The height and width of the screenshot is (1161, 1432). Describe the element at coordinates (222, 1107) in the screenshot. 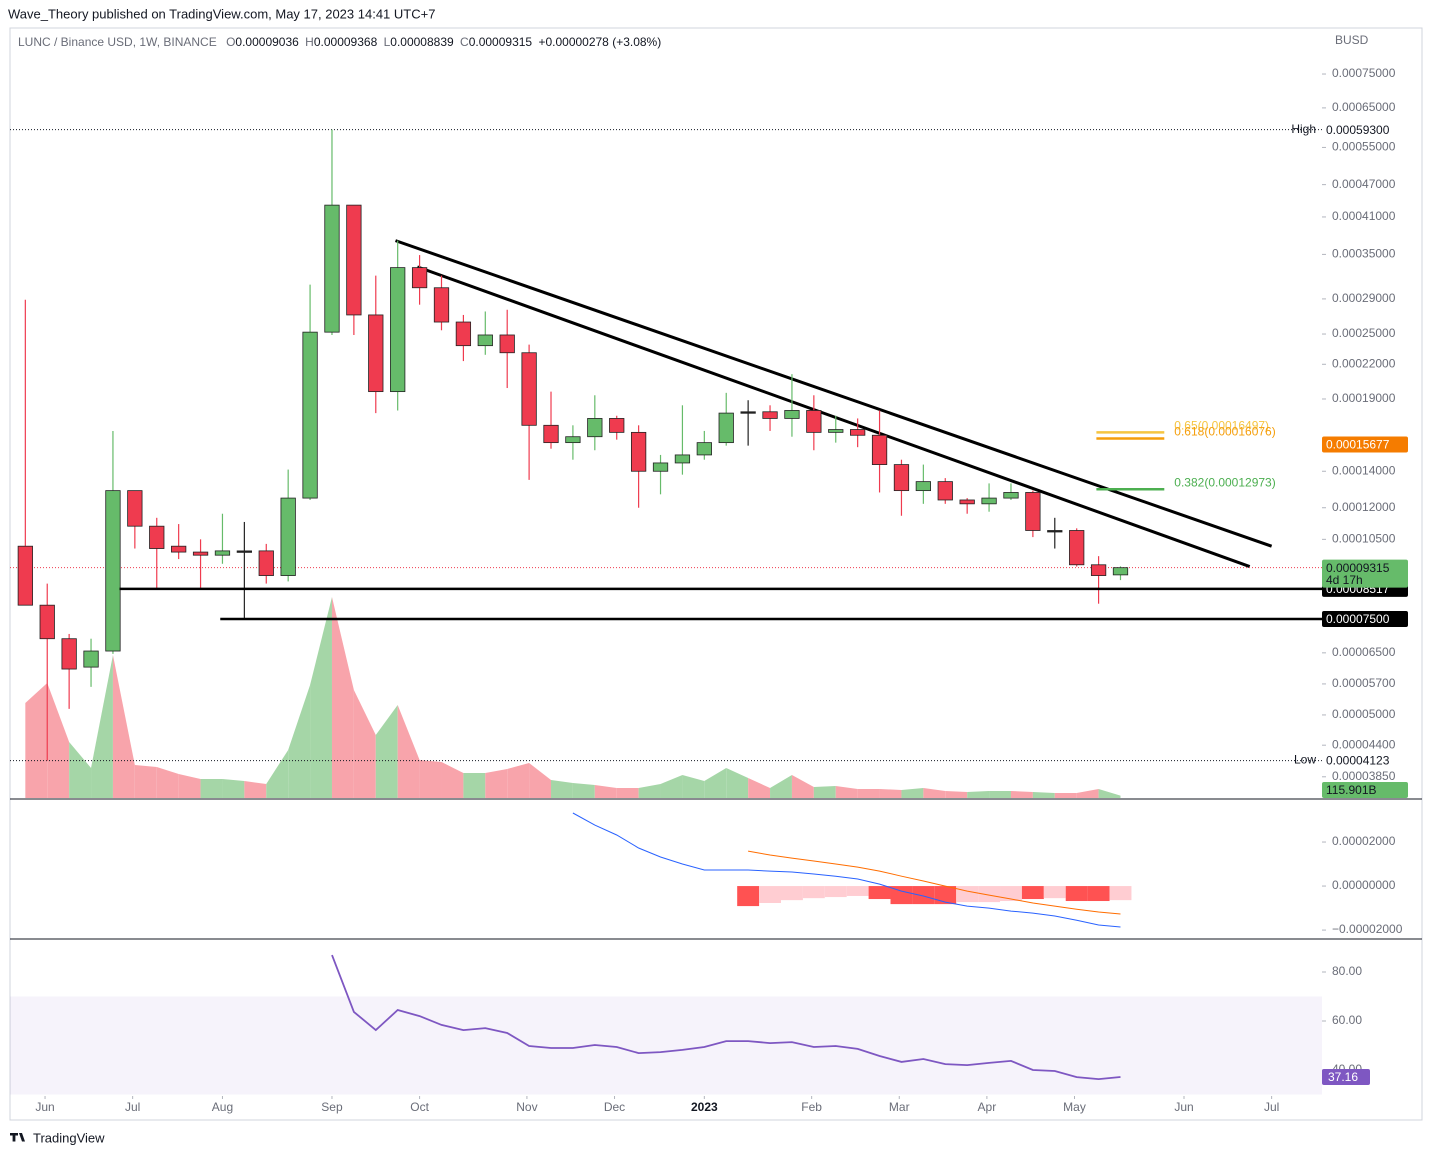

I see `x-tick-label: Aug` at that location.